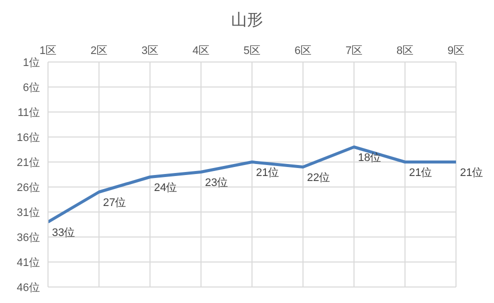 The width and height of the screenshot is (494, 303). What do you see at coordinates (216, 183) in the screenshot?
I see `data-label: 23位` at bounding box center [216, 183].